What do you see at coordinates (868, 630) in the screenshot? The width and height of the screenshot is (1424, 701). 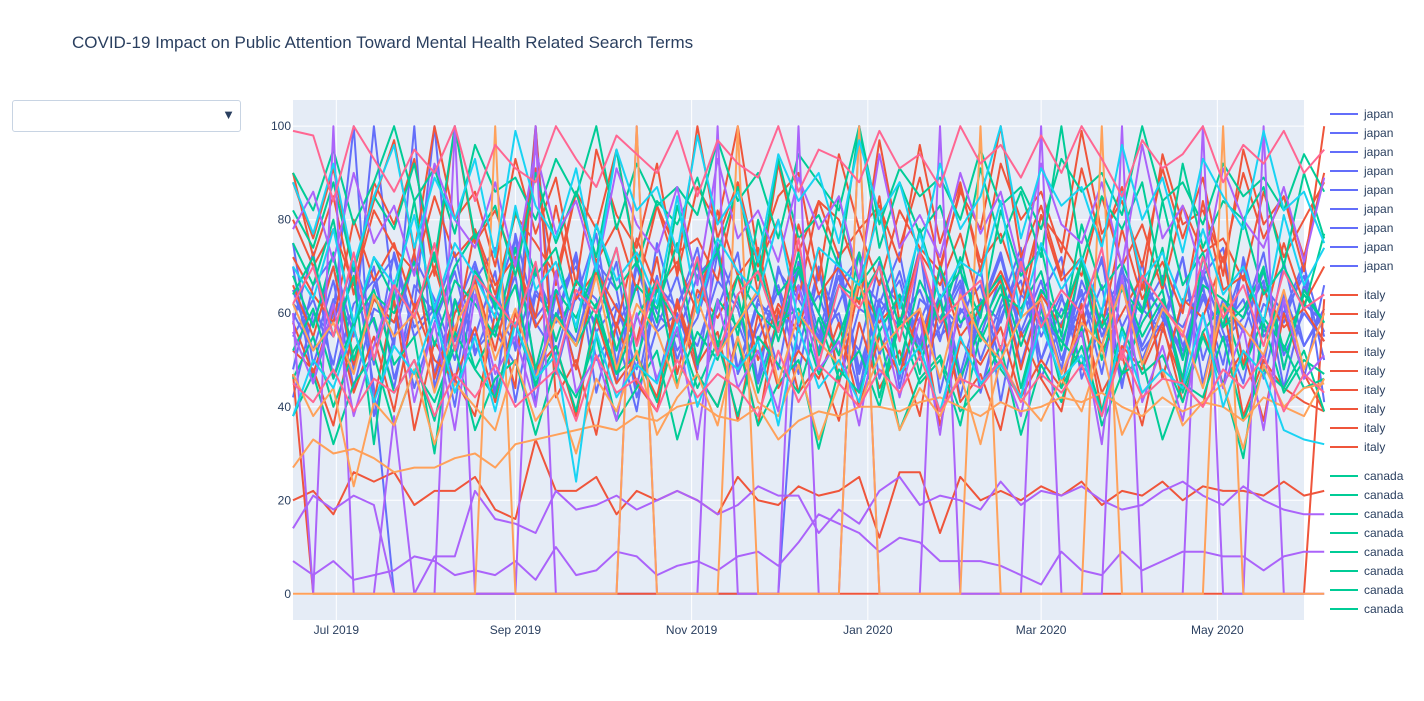 I see `x-tick-label: Jan 2020` at bounding box center [868, 630].